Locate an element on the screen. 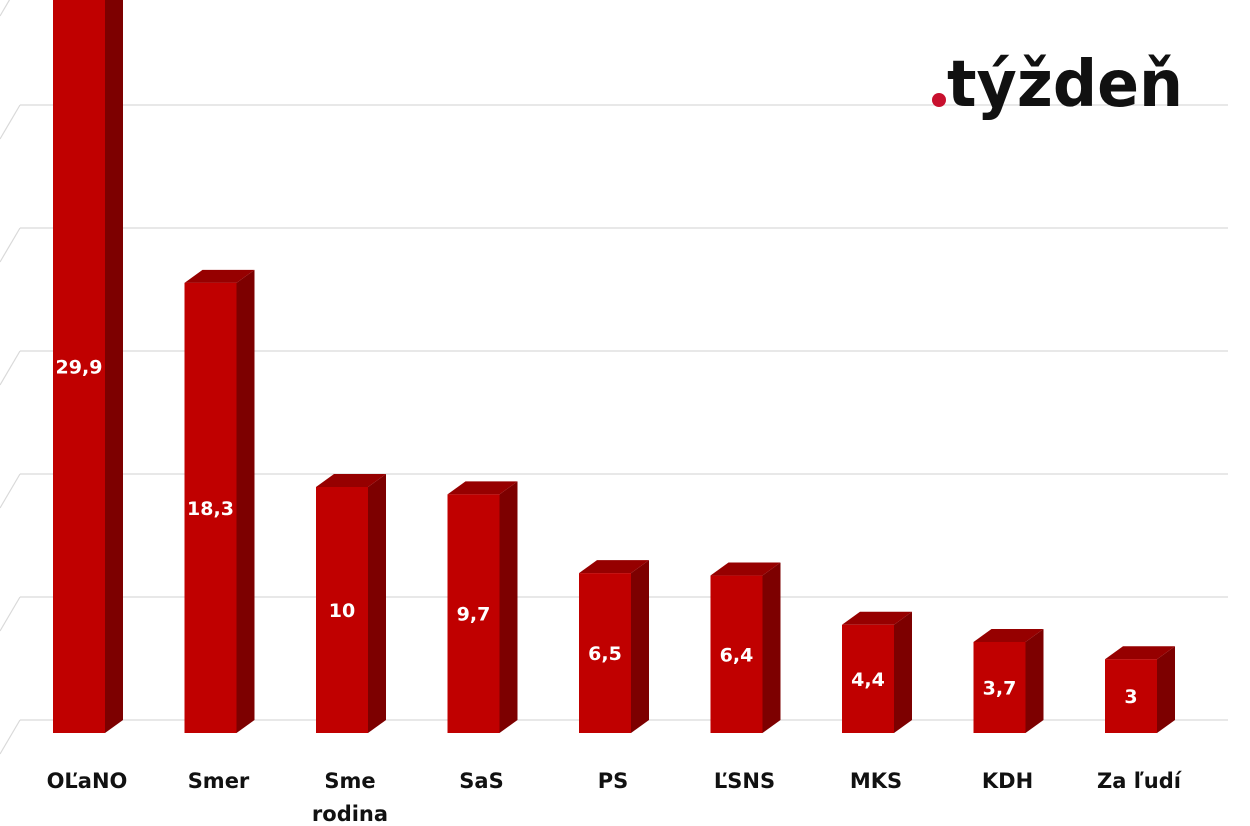 This screenshot has height=826, width=1250. bar: 6,4 is located at coordinates (745, 647).